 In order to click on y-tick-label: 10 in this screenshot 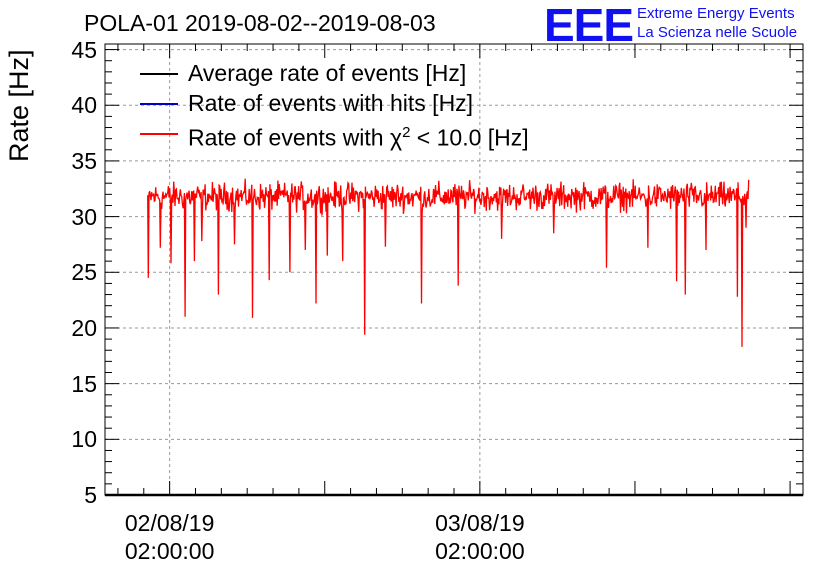, I will do `click(84, 439)`.